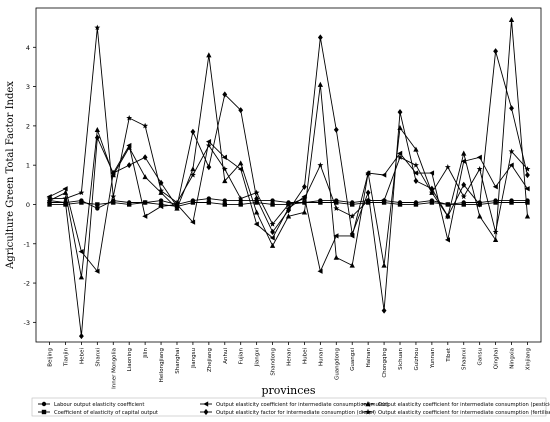  Describe the element at coordinates (497, 359) in the screenshot. I see `x-tick-label: Qinghai` at that location.